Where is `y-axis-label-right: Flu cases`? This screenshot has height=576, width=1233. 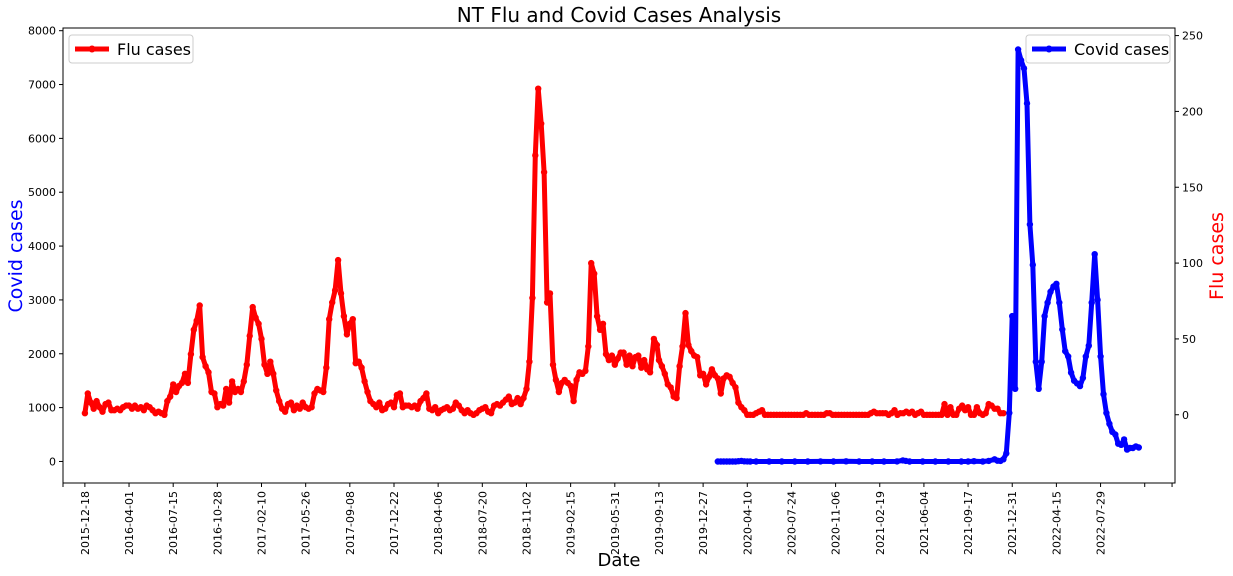
y-axis-label-right: Flu cases is located at coordinates (1217, 256).